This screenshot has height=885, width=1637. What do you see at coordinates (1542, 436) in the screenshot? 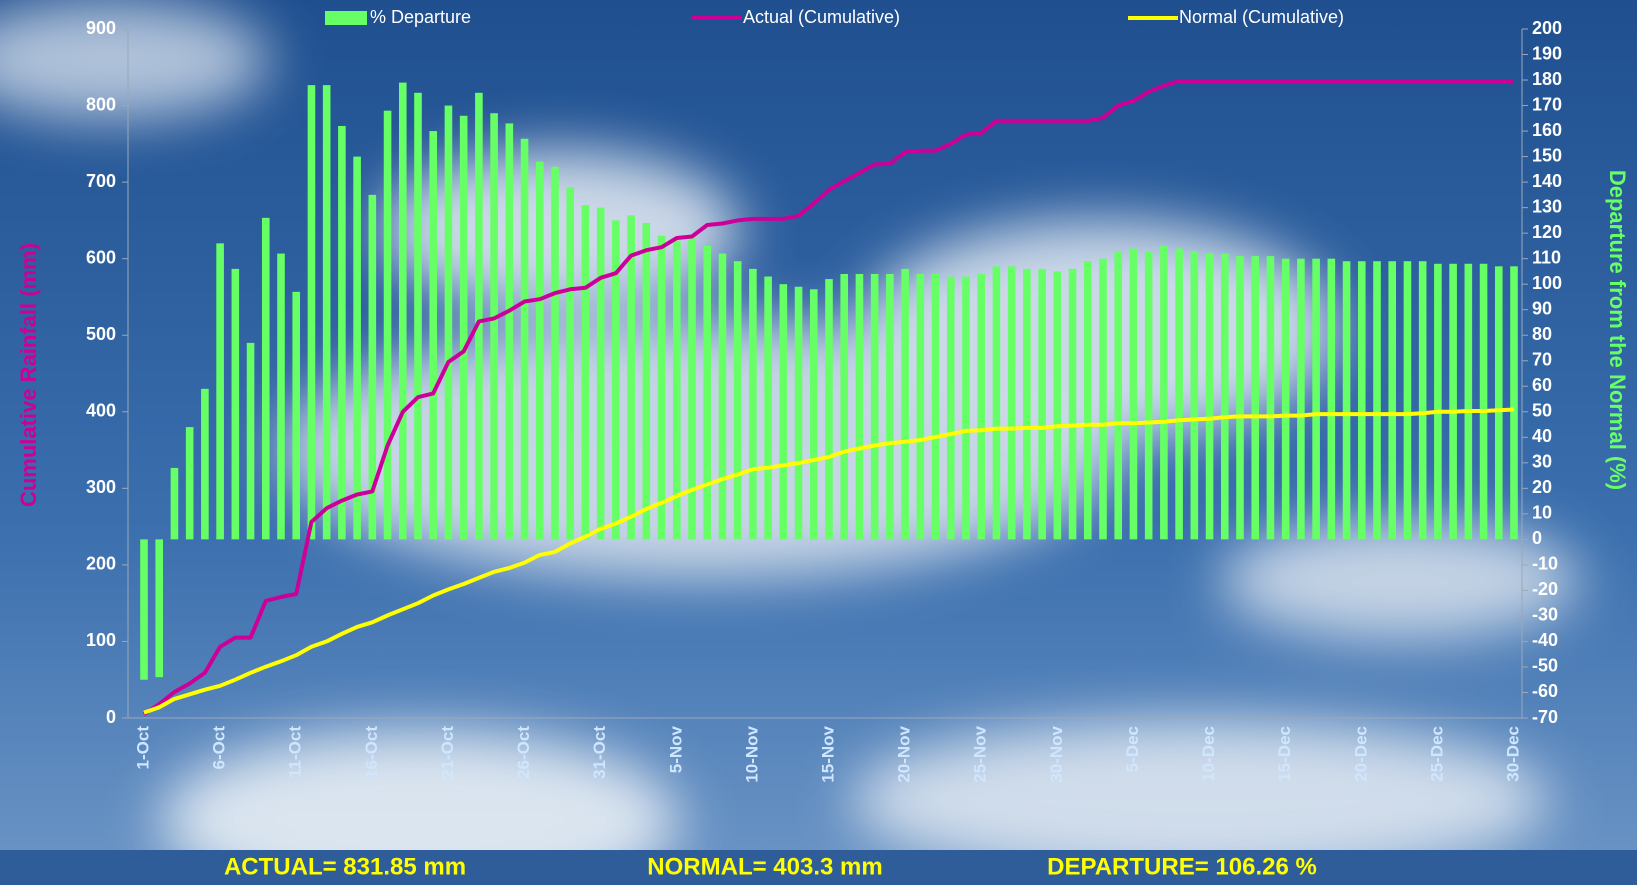
I see `y2-tick-label: 40` at bounding box center [1542, 436].